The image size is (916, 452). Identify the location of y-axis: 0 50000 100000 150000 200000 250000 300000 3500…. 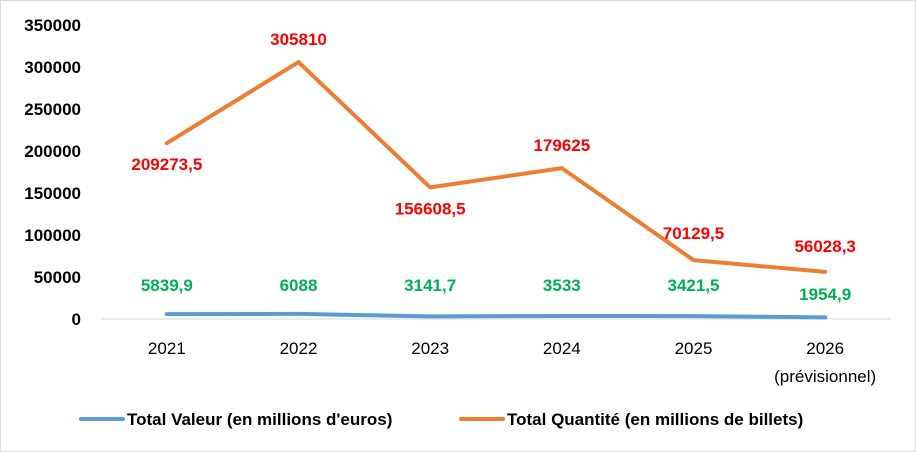
(52, 172).